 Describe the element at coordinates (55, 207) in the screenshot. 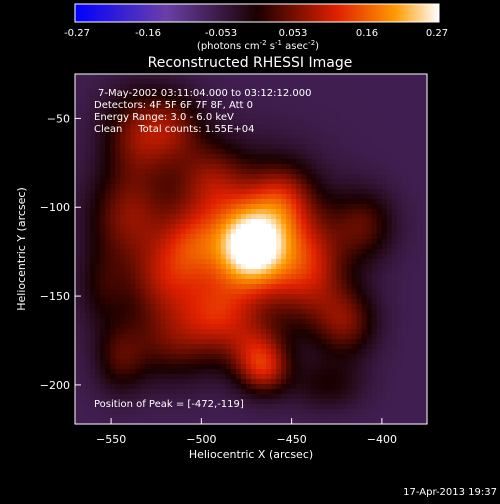

I see `y-tick-label: −100` at that location.